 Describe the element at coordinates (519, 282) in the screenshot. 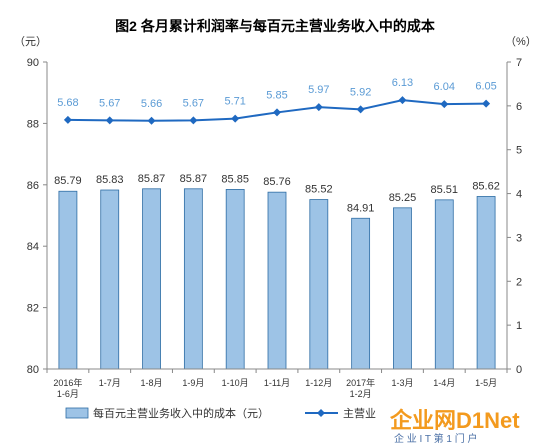

I see `right-tick-label: 2` at that location.